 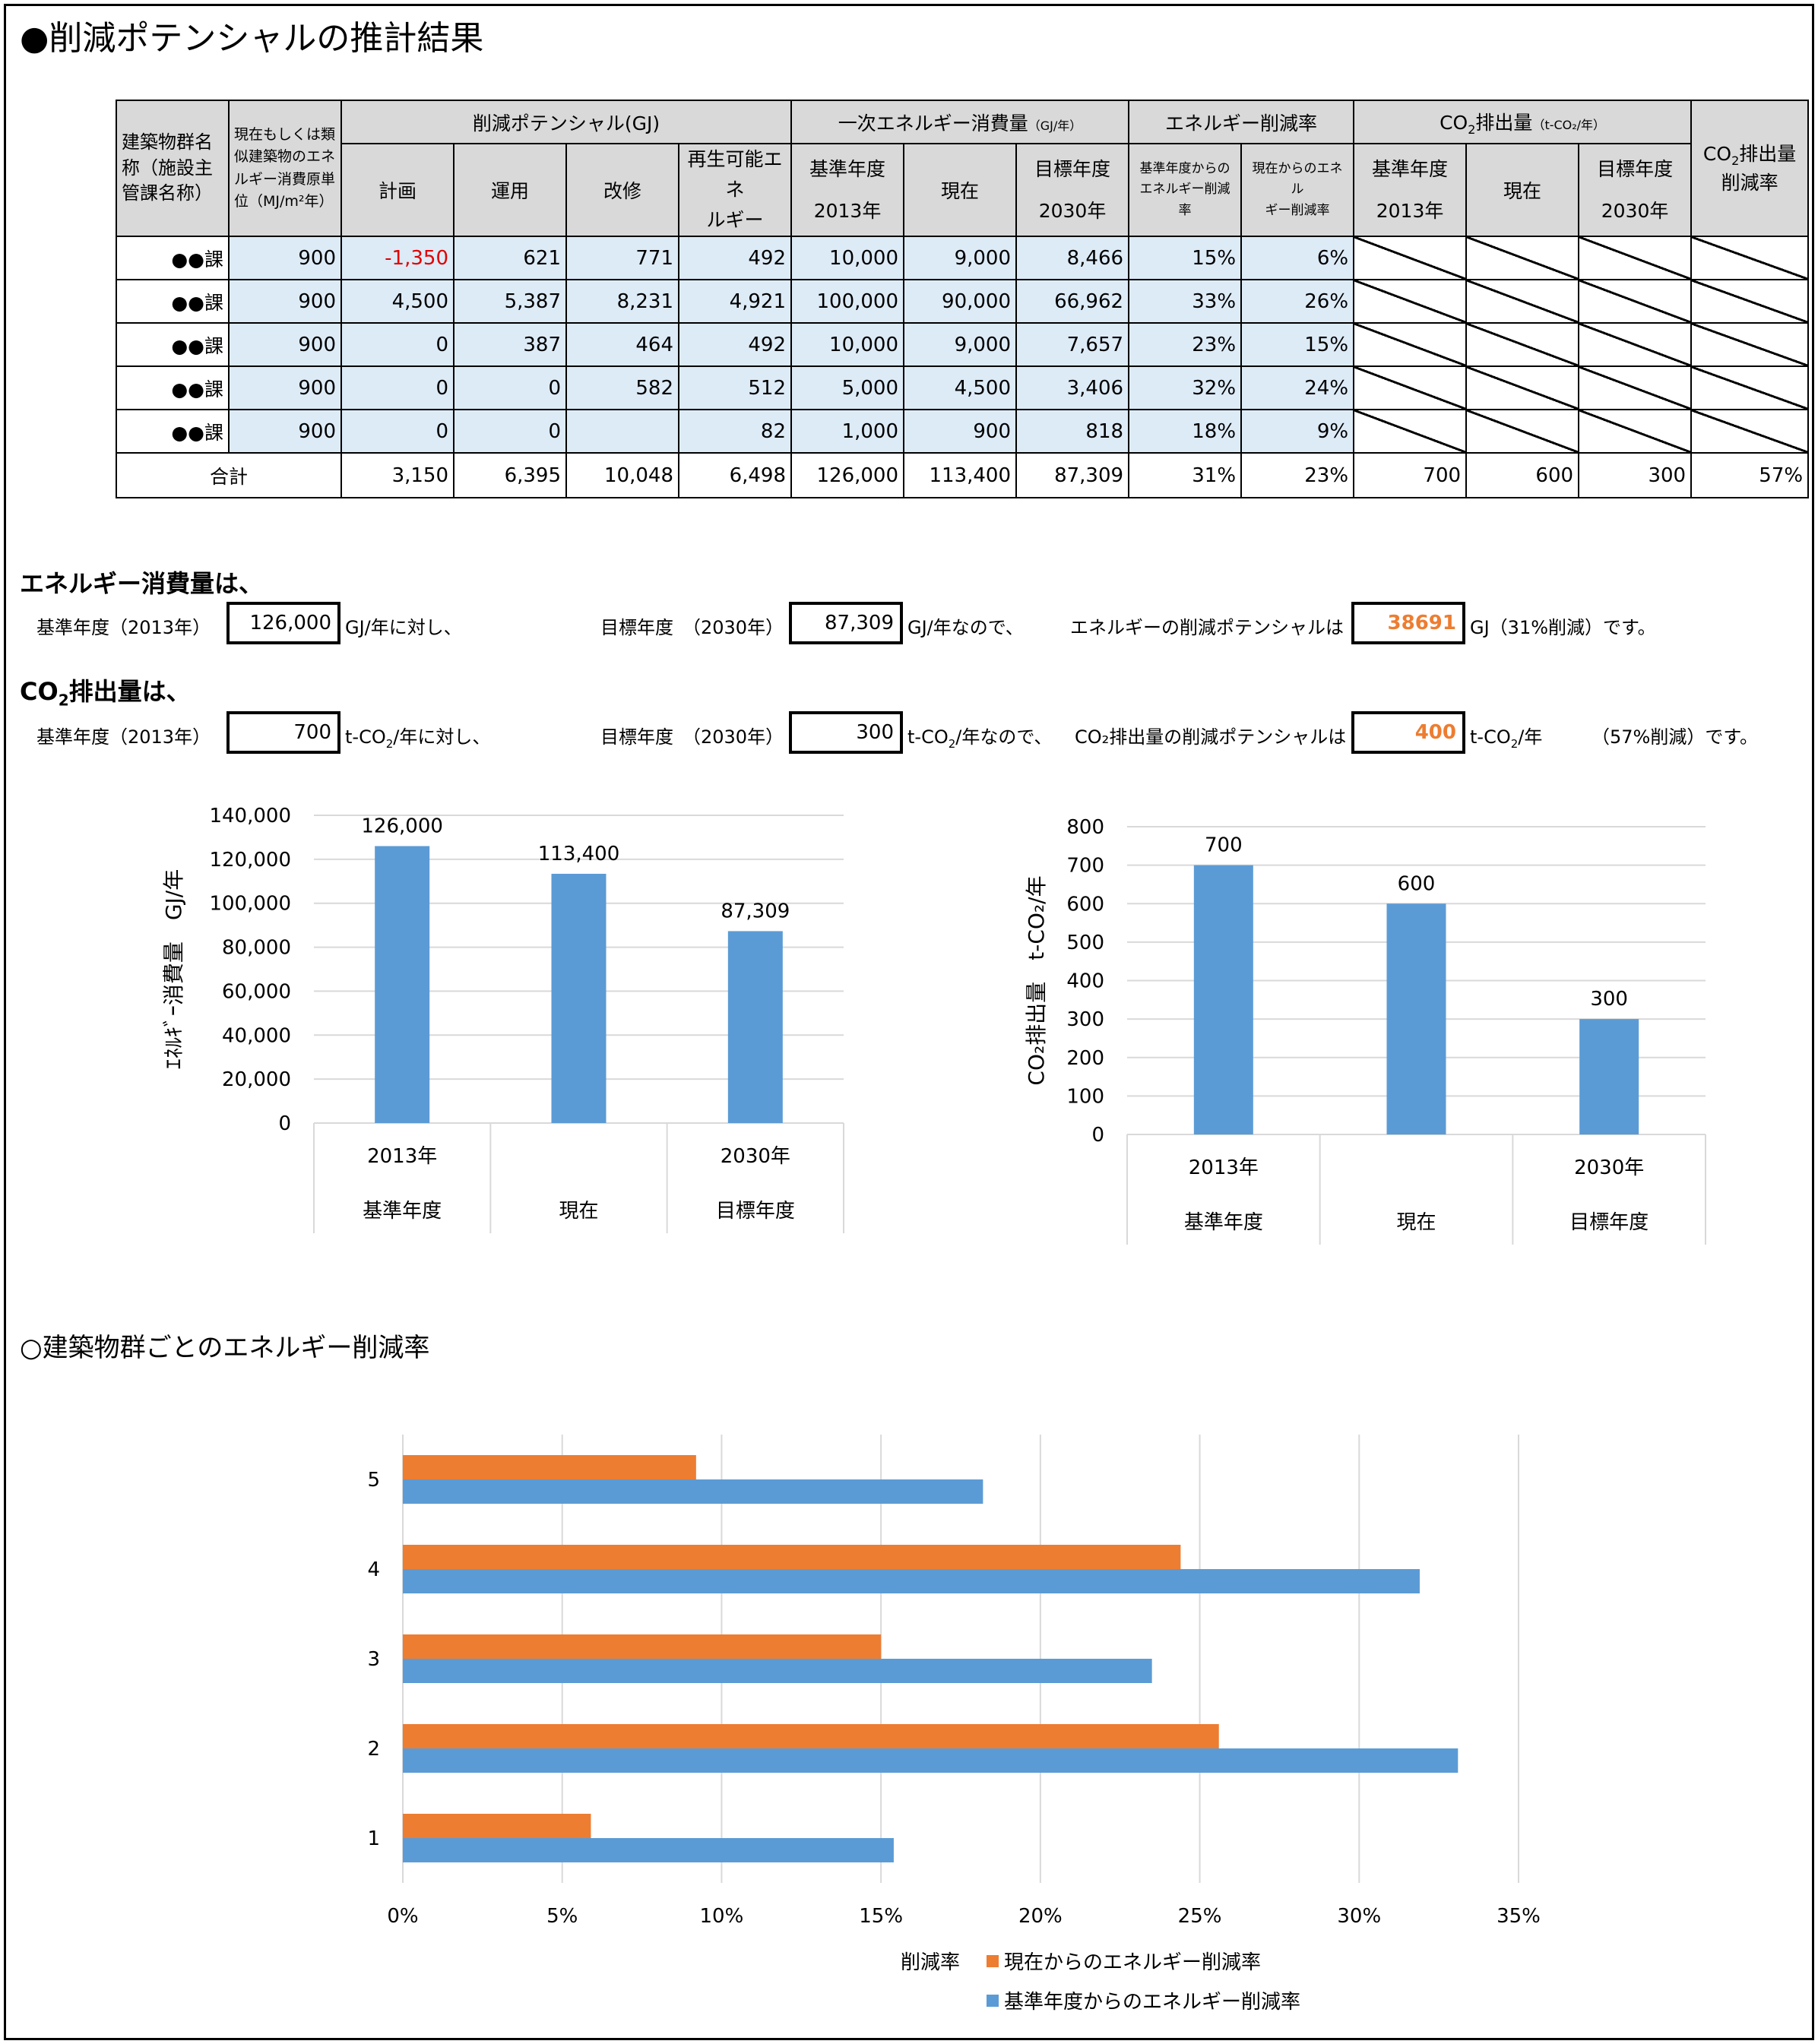 What do you see at coordinates (848, 387) in the screenshot?
I see `row-base: 5,000` at bounding box center [848, 387].